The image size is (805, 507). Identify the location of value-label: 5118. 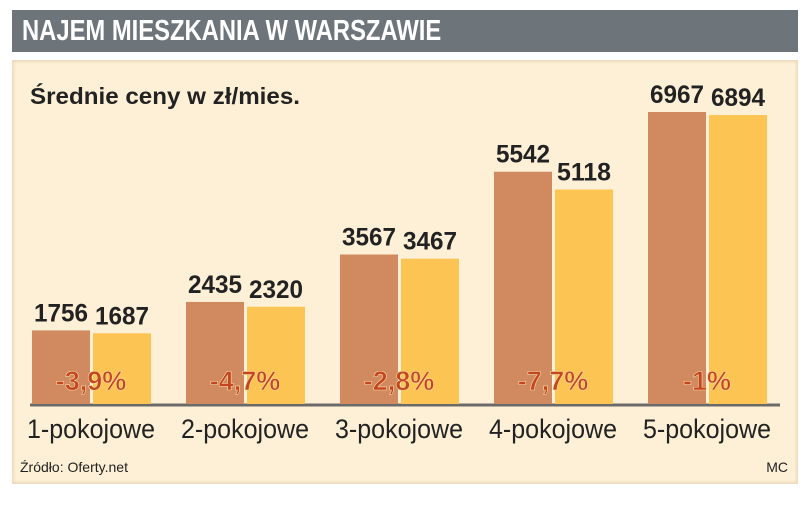
(584, 172).